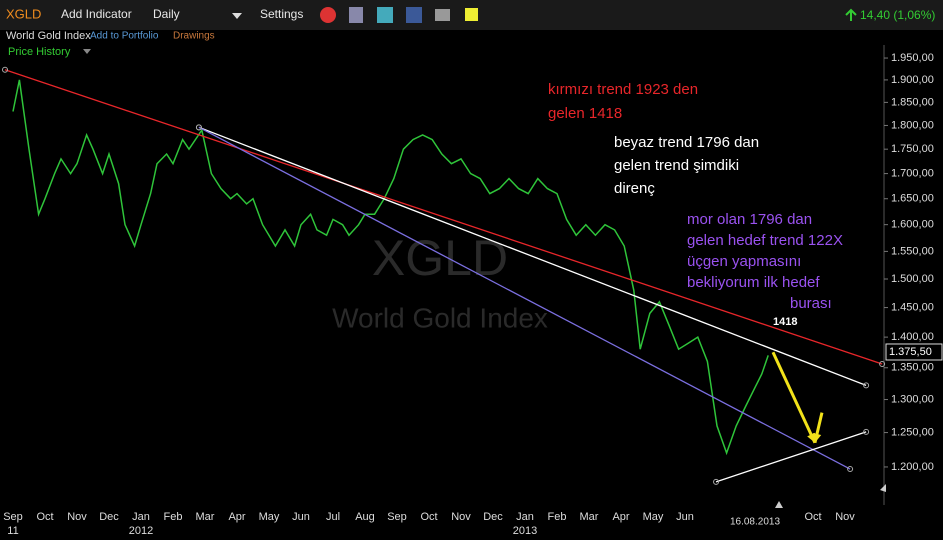 The width and height of the screenshot is (943, 540). Describe the element at coordinates (23, 13) in the screenshot. I see `symbol: XGLD` at that location.